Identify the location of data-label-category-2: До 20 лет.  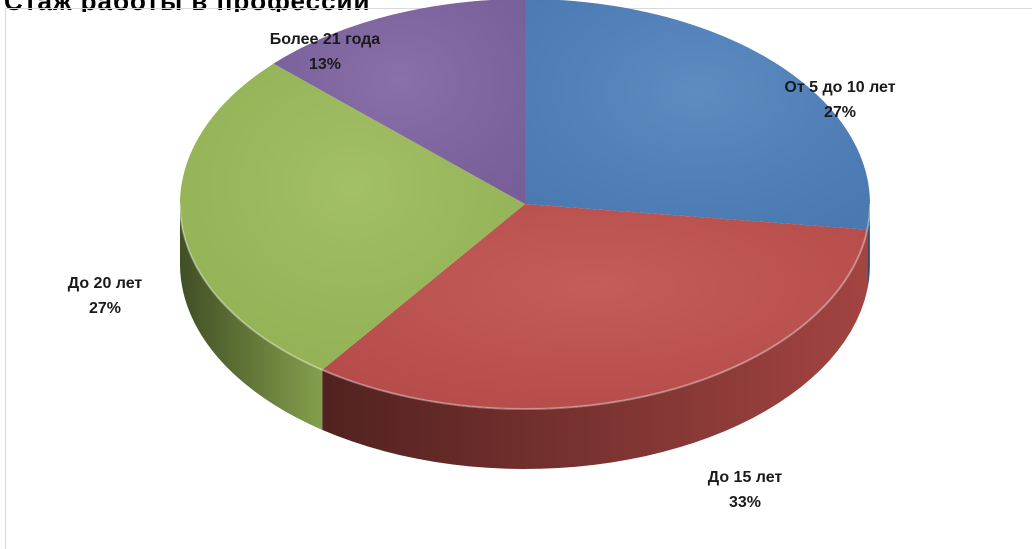
(105, 283).